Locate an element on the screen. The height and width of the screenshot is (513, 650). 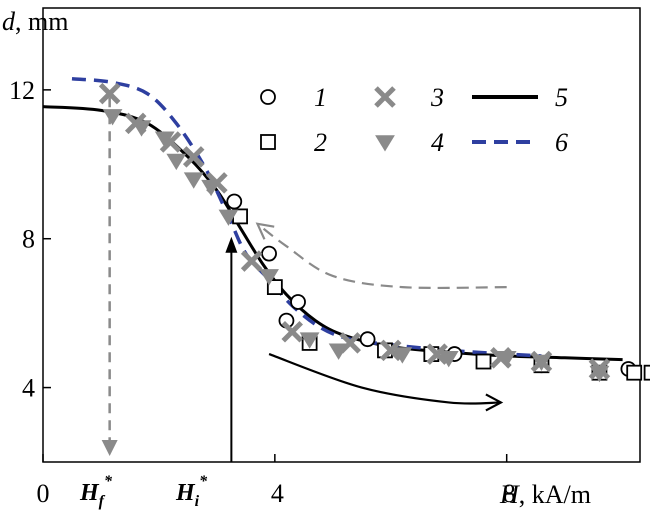
y-tick-label: 4 is located at coordinates (28, 388).